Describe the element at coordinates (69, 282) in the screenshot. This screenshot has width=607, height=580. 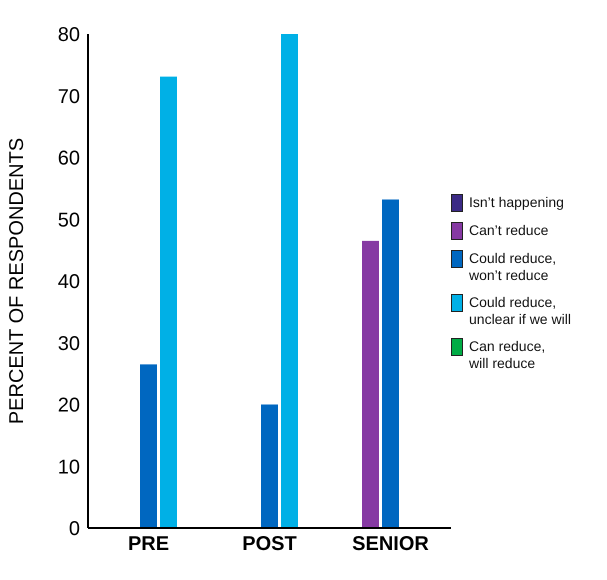
I see `y-tick-label: 40` at that location.